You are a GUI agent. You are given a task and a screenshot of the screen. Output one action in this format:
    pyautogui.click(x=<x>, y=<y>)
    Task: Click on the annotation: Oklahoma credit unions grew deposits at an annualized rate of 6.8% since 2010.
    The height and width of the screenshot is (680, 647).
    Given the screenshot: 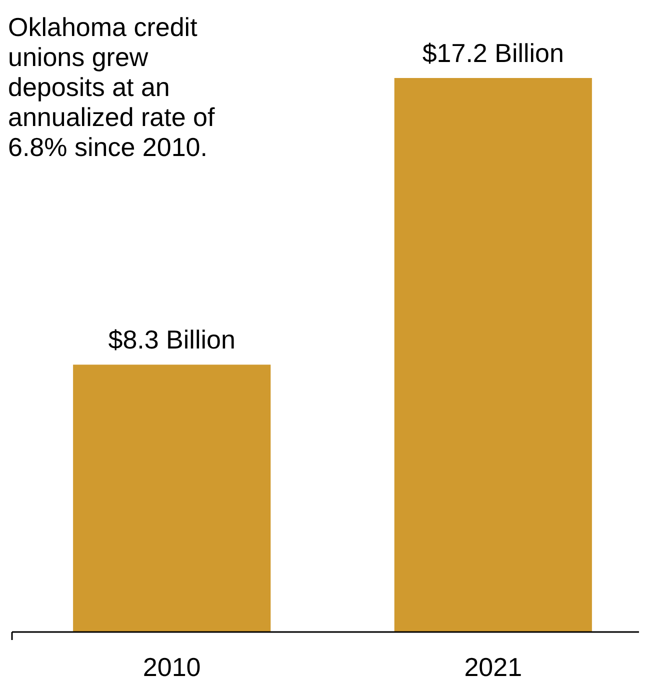 What is the action you would take?
    pyautogui.click(x=112, y=87)
    